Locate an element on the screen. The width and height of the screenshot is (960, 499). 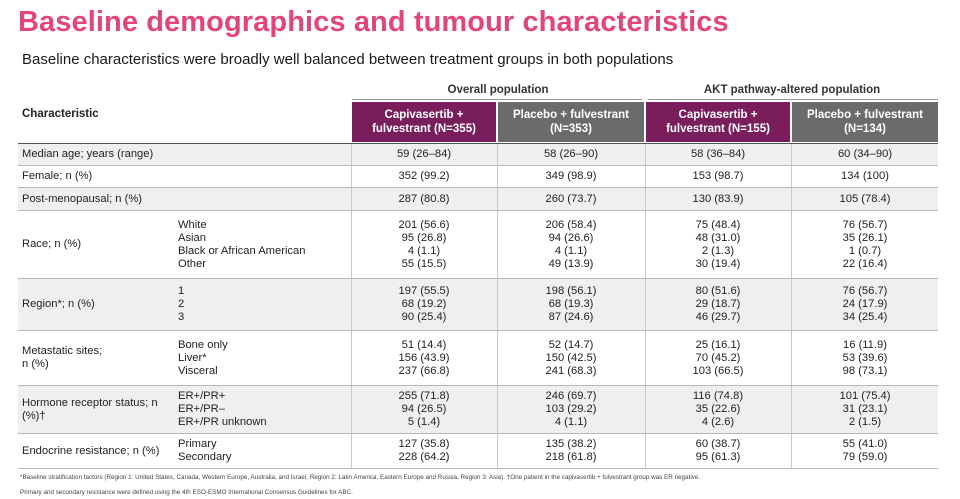
table-cell: 30 (19.4) is located at coordinates (718, 264).